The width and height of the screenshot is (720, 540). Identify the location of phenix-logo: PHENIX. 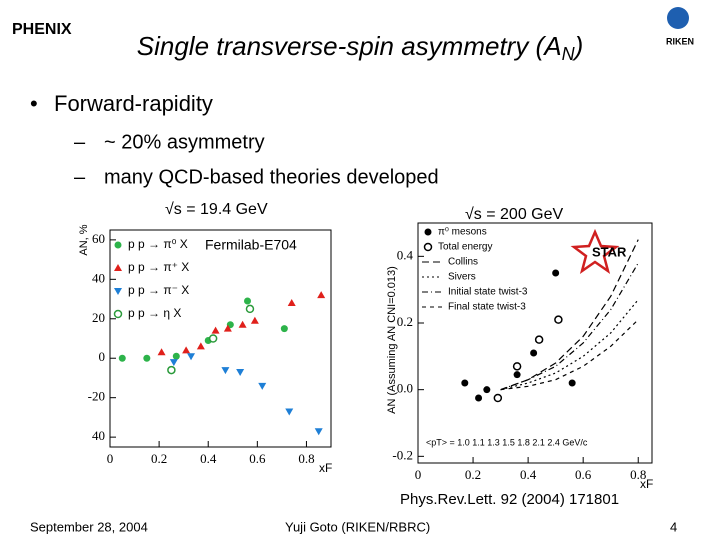
(42, 29).